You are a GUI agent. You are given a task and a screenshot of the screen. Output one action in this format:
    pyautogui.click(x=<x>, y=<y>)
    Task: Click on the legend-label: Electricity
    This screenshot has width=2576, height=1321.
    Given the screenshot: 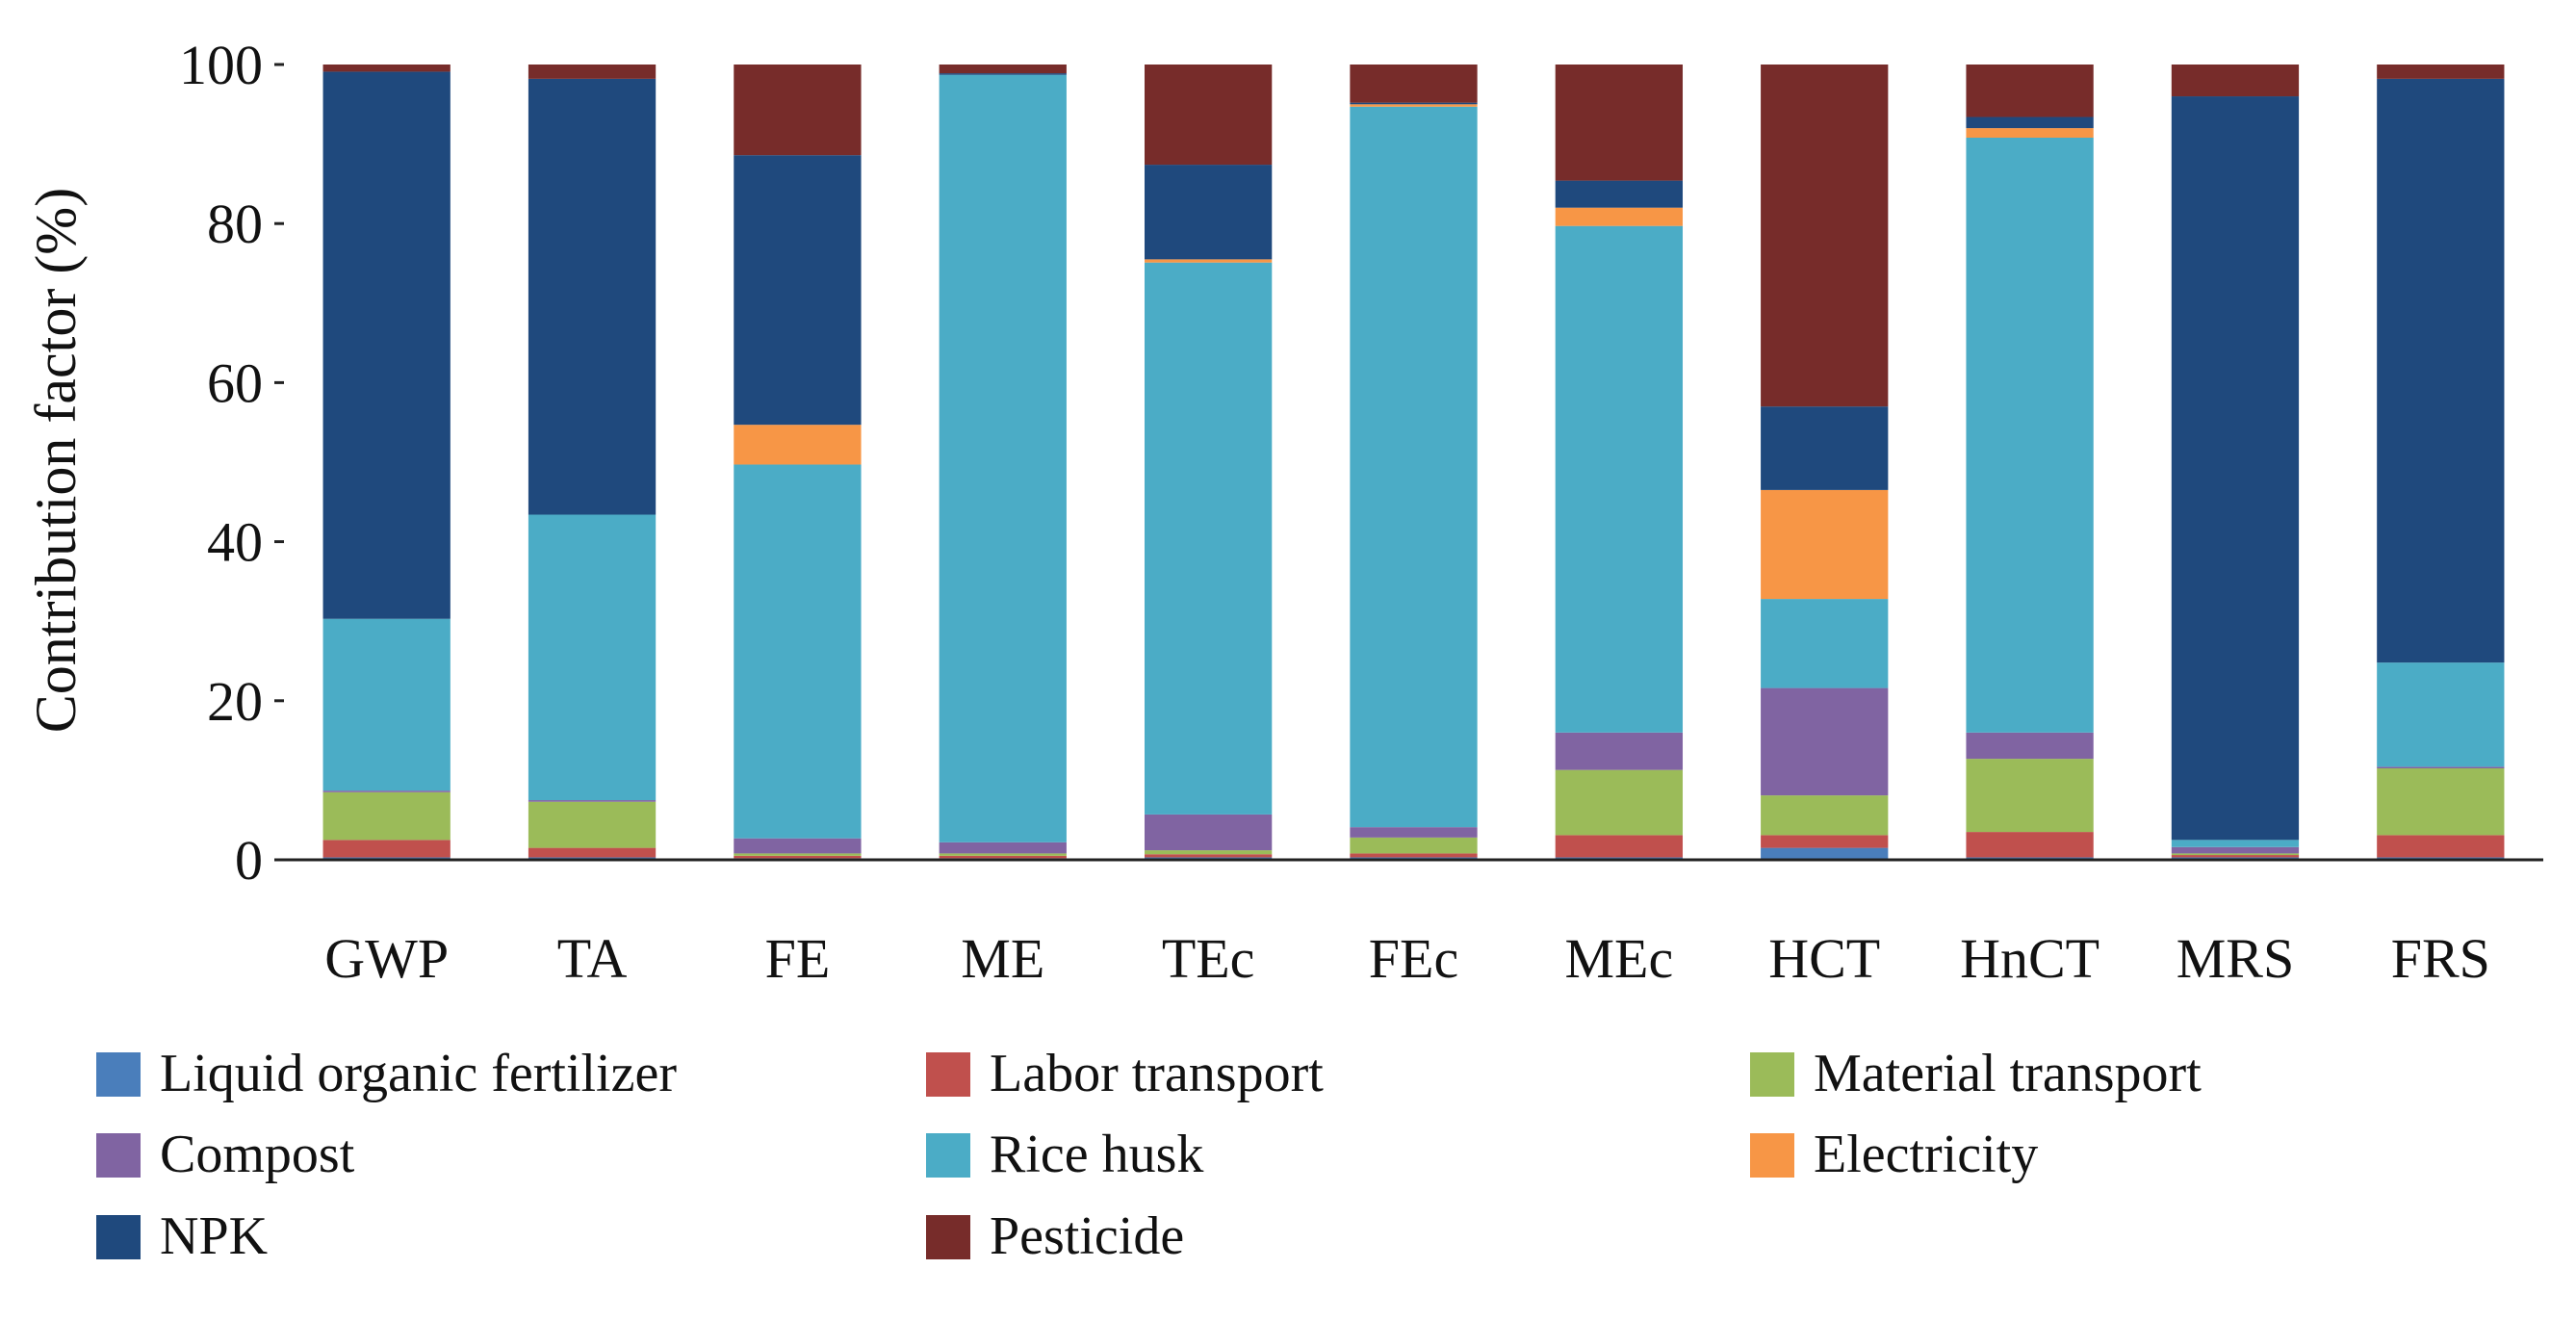 What is the action you would take?
    pyautogui.click(x=1926, y=1154)
    